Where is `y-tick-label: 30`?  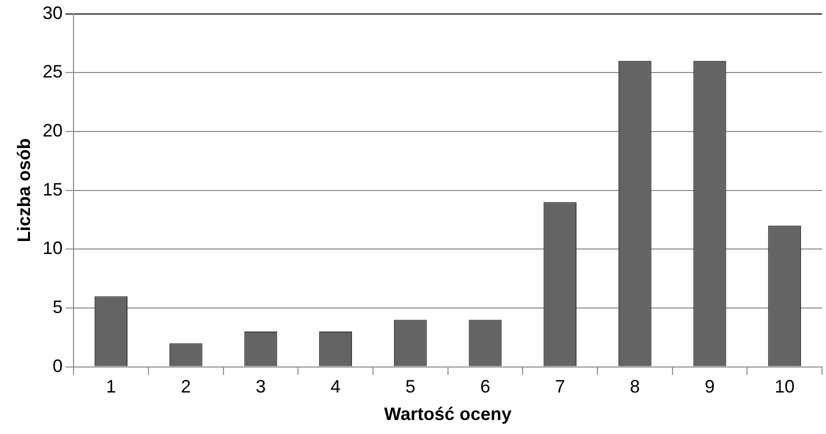
y-tick-label: 30 is located at coordinates (52, 12).